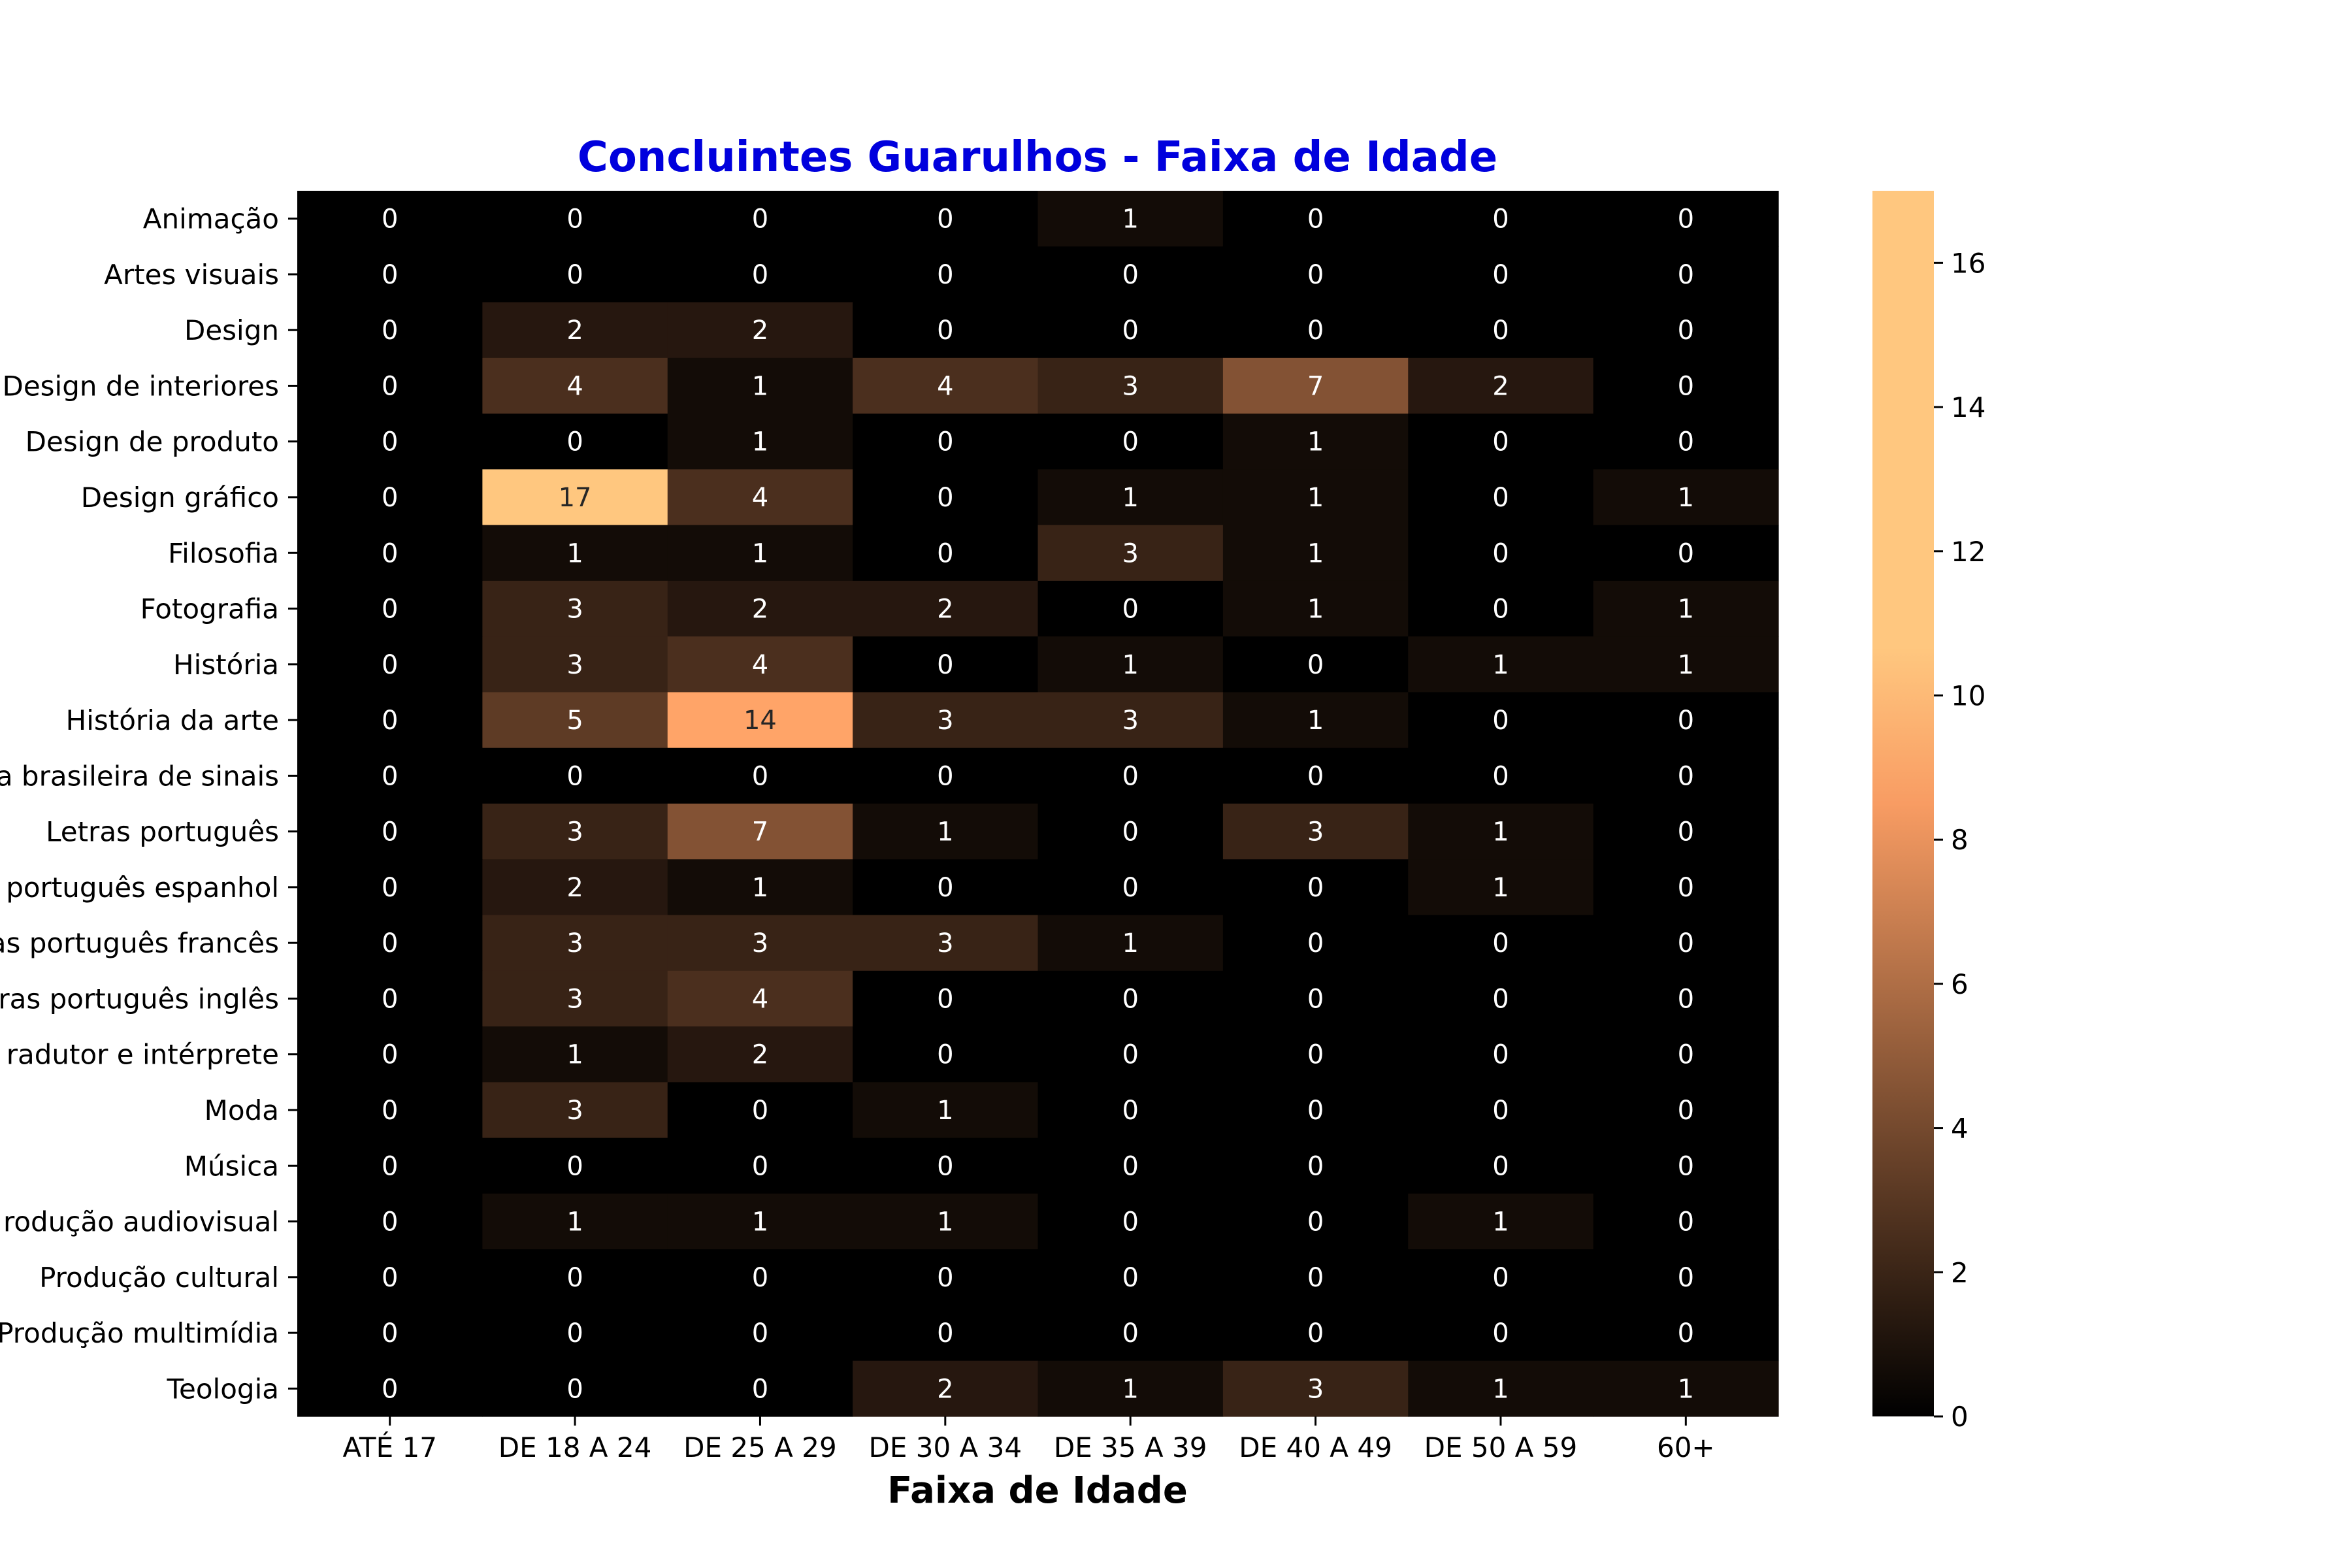  I want to click on y-tick-label: História da arte, so click(172, 720).